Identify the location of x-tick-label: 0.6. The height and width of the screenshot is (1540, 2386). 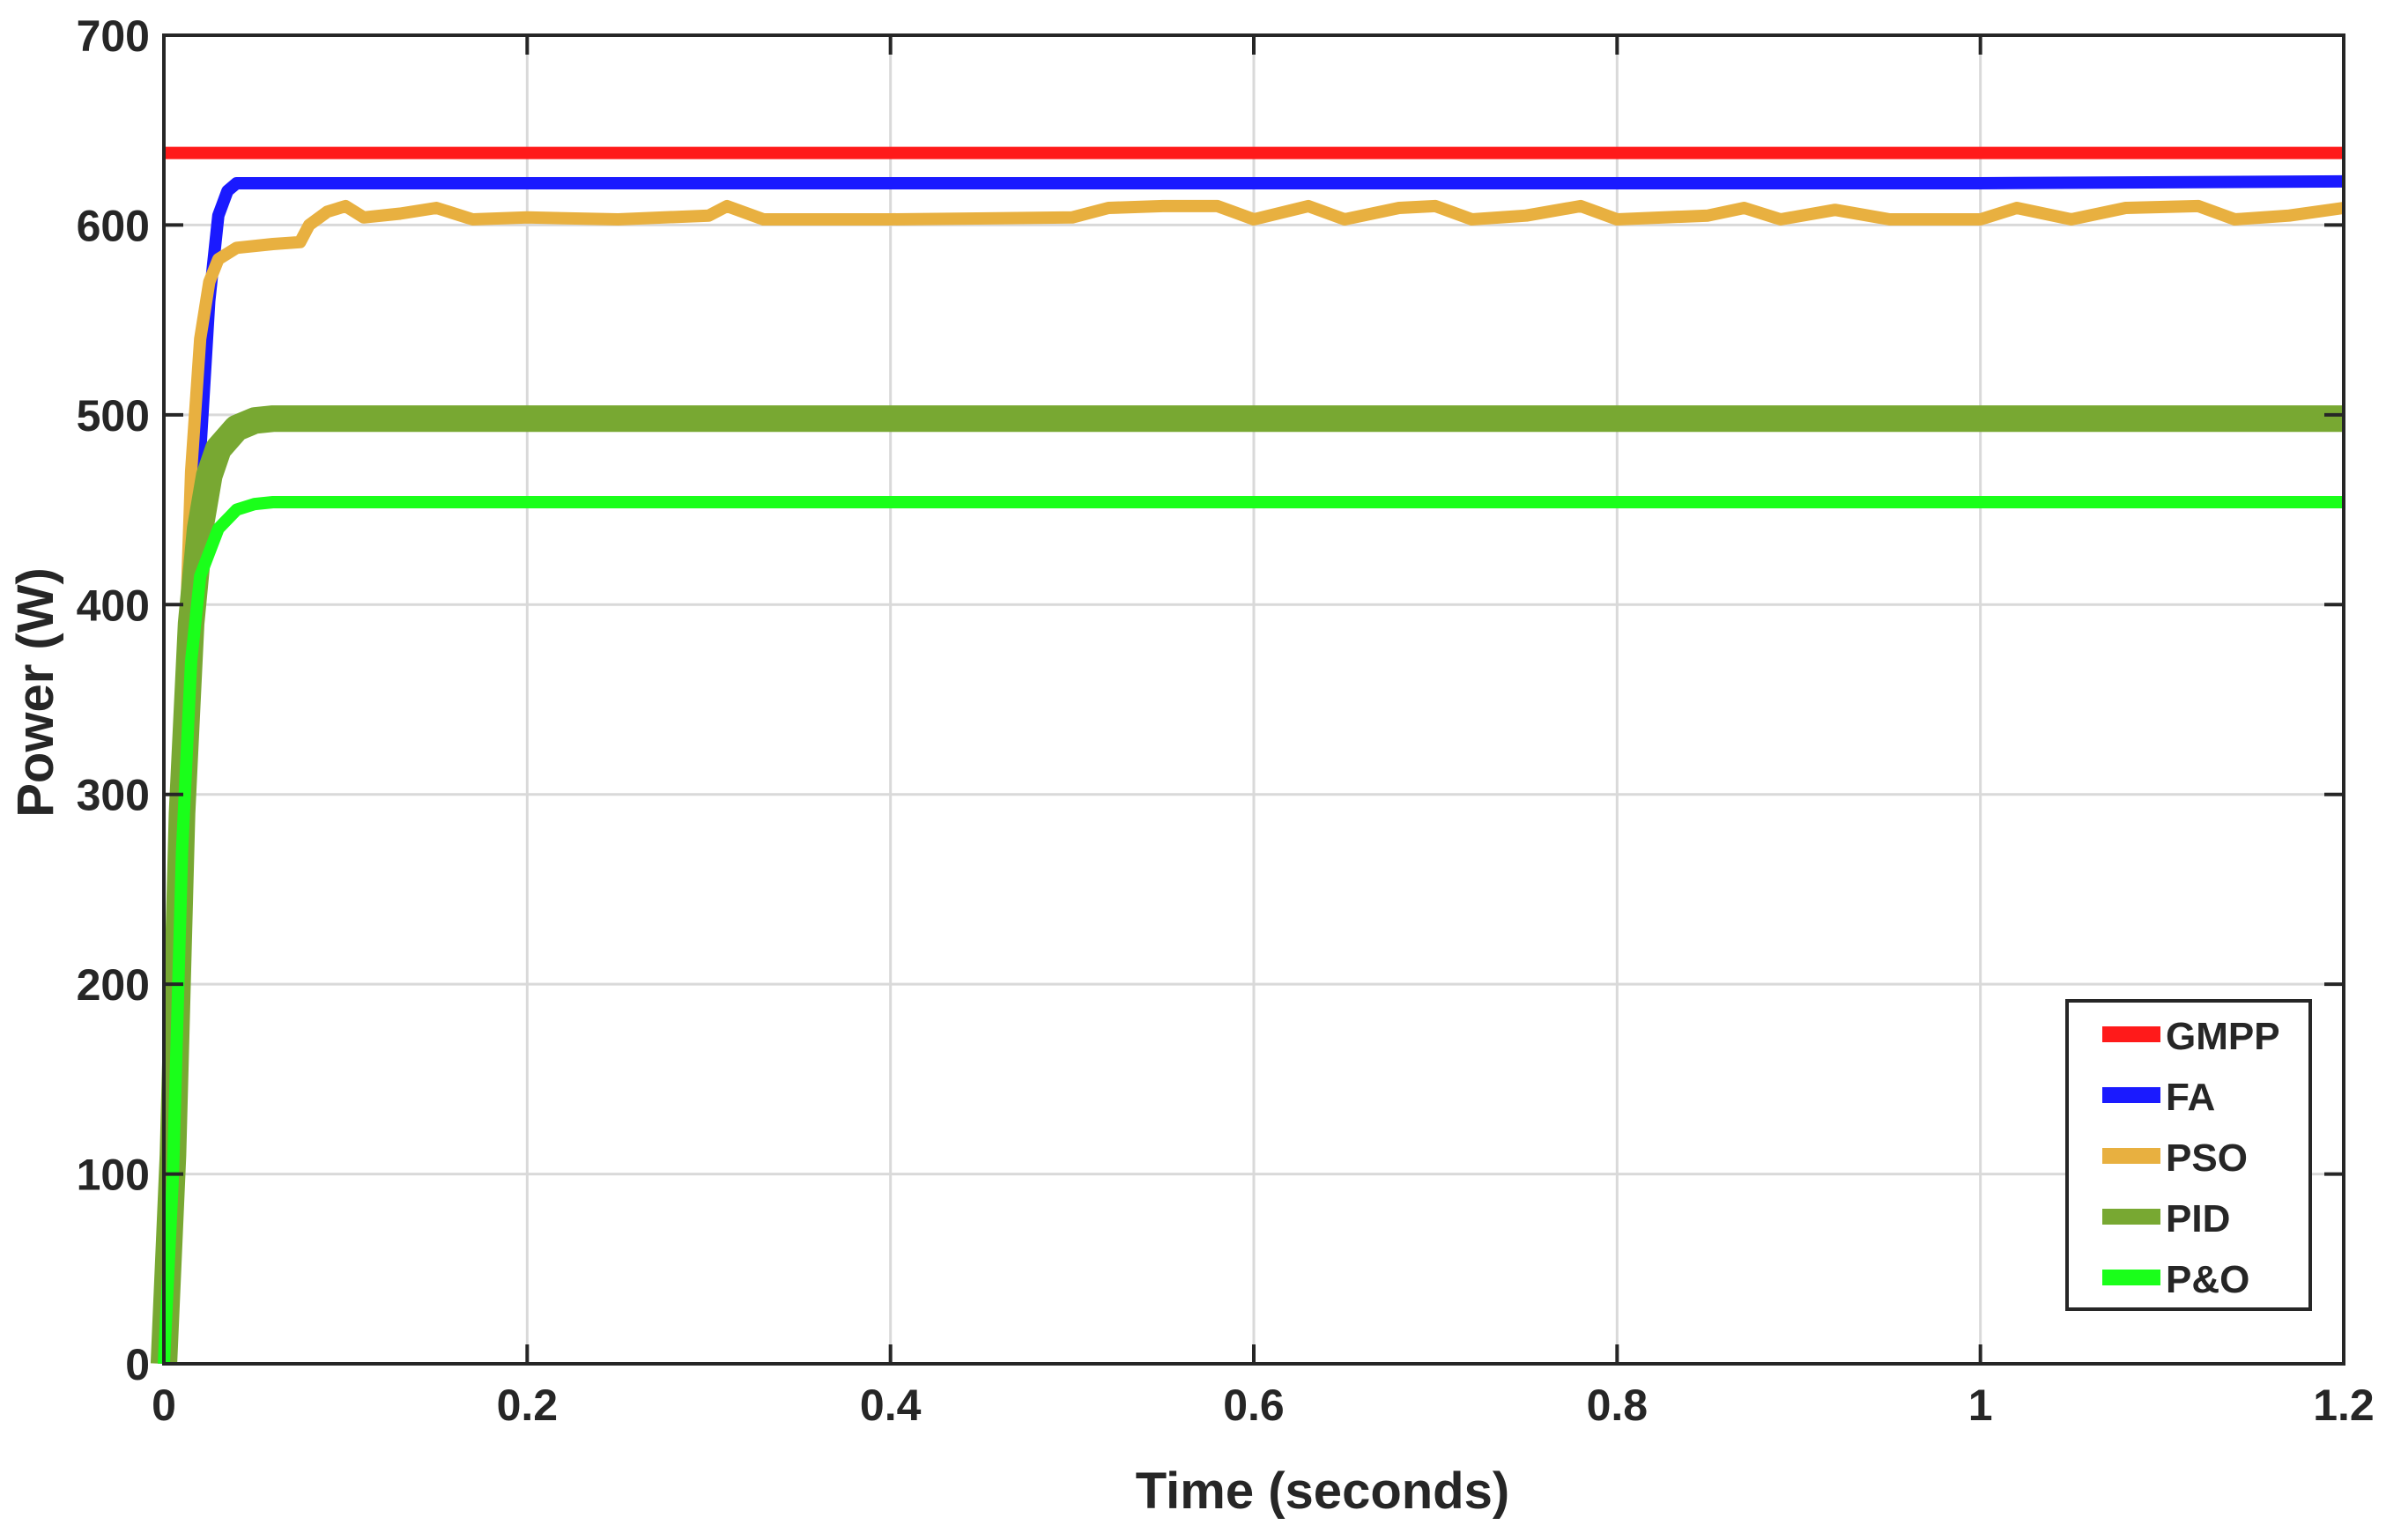
(1254, 1405).